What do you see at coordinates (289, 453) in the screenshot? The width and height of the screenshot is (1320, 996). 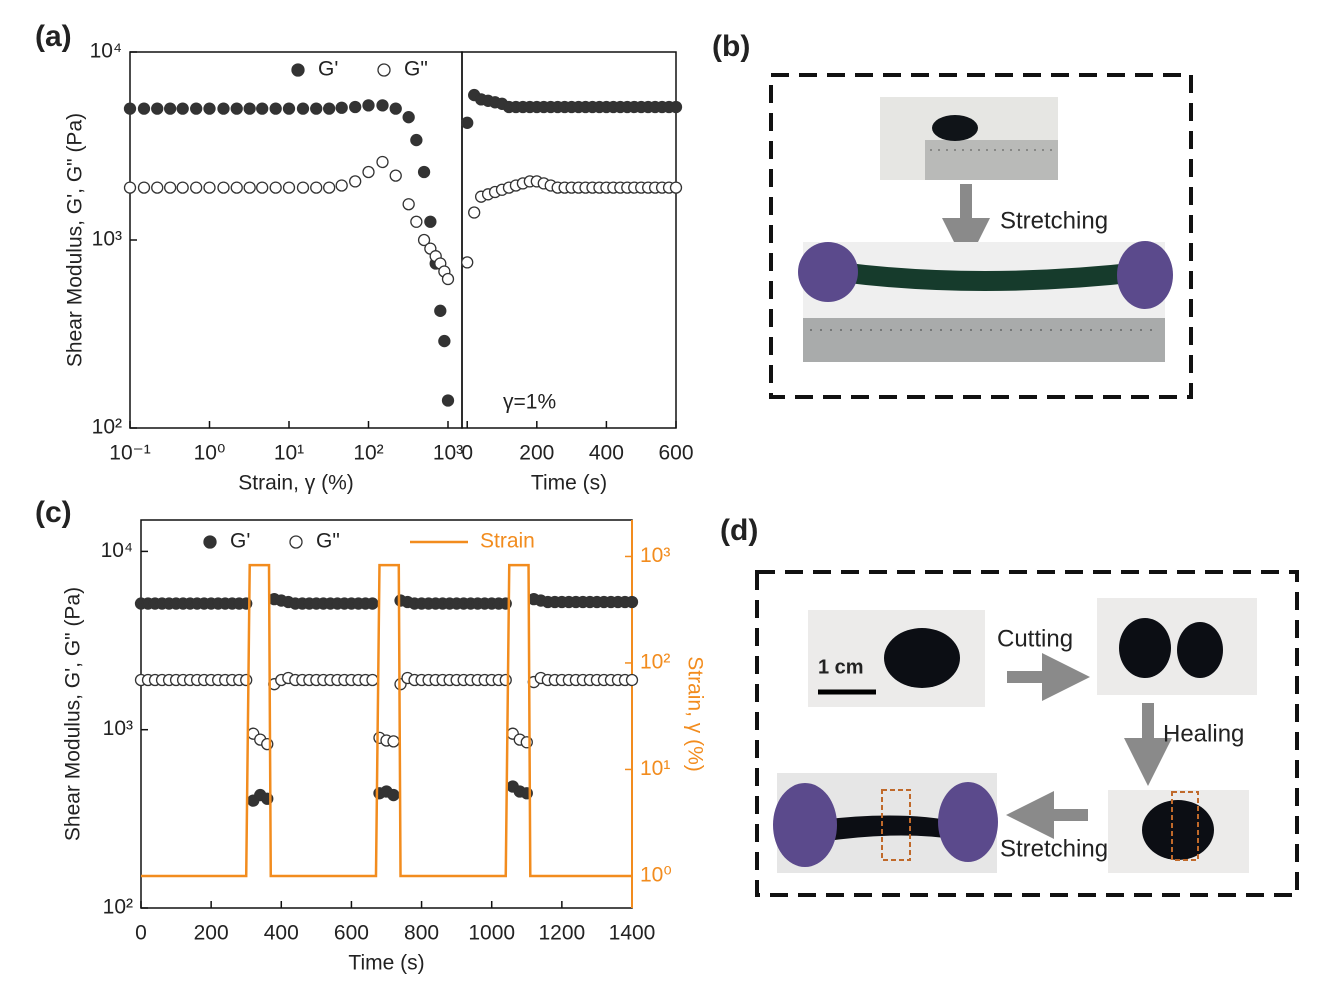 I see `x-tick-label: 10¹` at bounding box center [289, 453].